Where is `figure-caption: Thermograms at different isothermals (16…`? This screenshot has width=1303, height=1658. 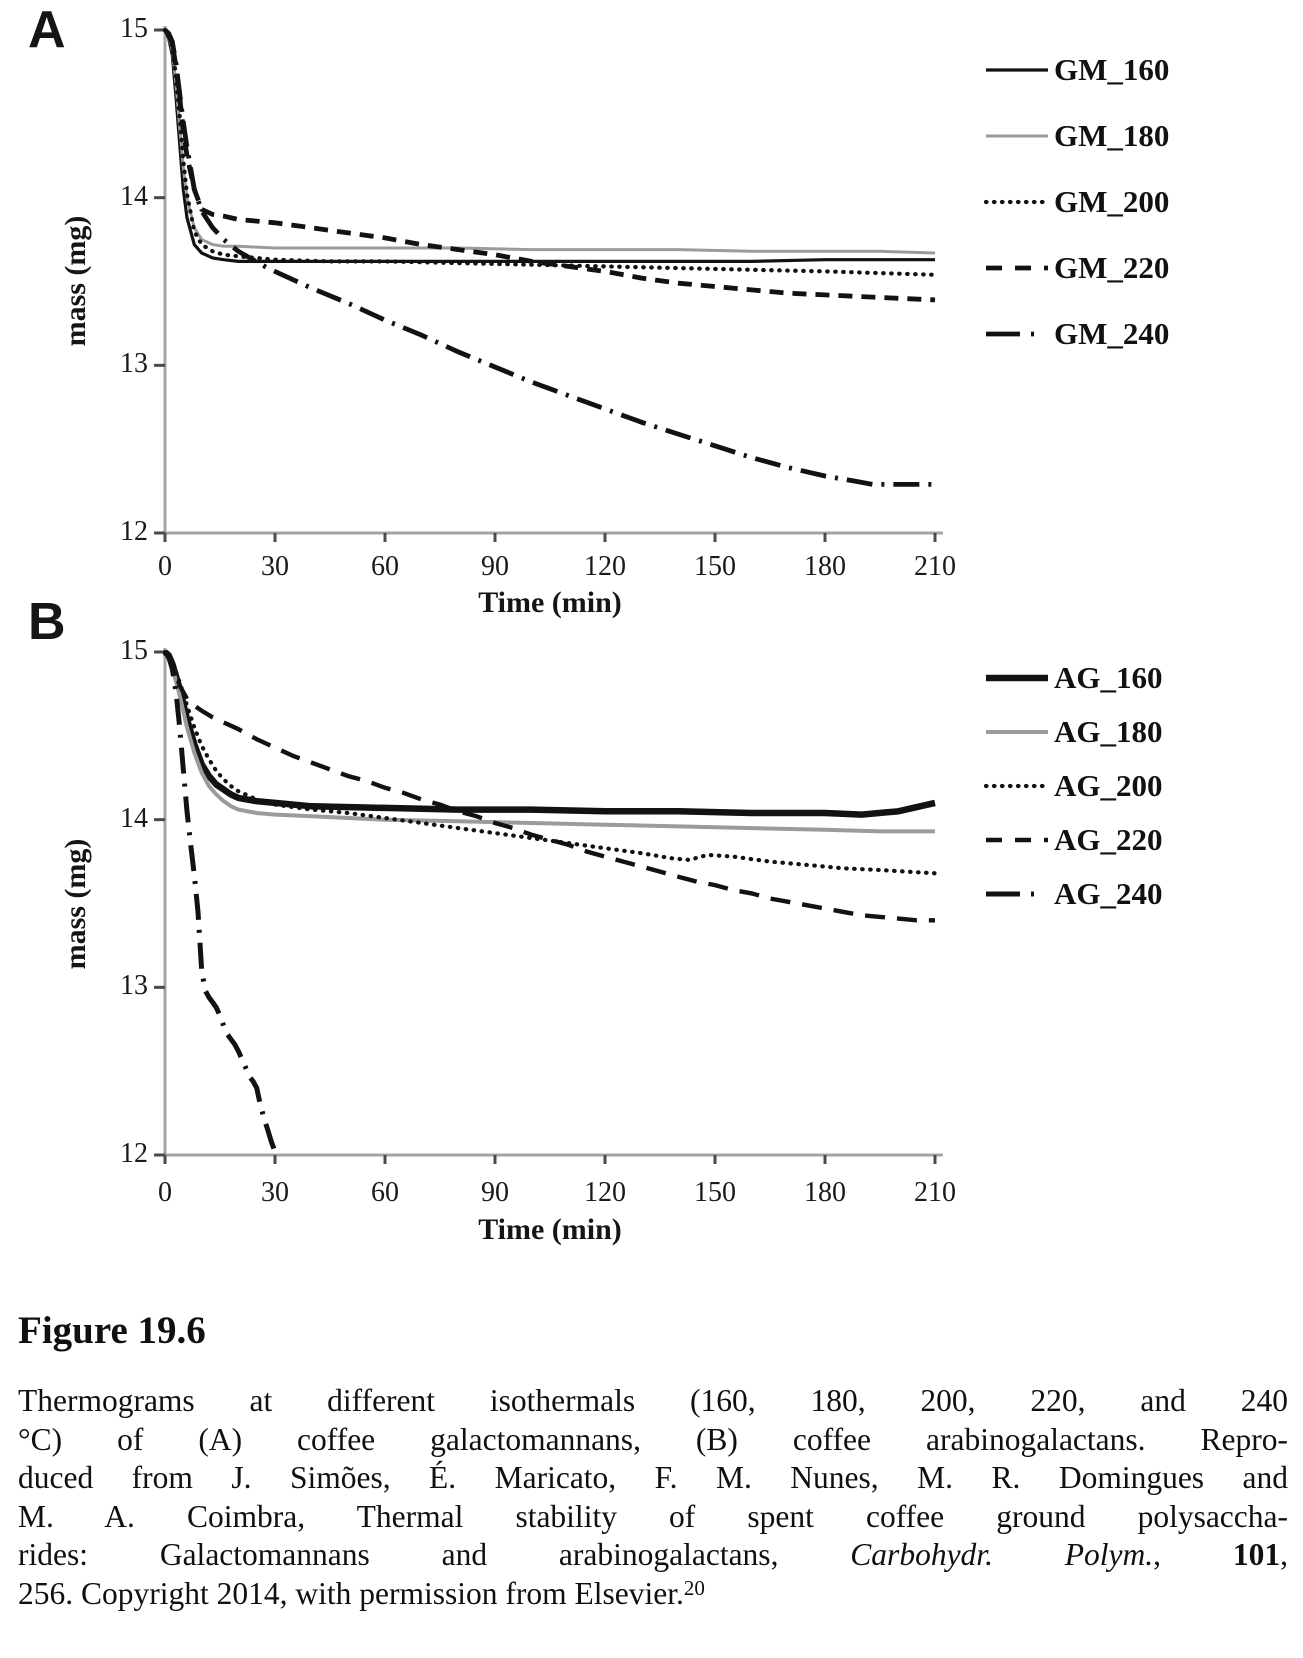
figure-caption: Thermograms at different isothermals (16… is located at coordinates (653, 1498).